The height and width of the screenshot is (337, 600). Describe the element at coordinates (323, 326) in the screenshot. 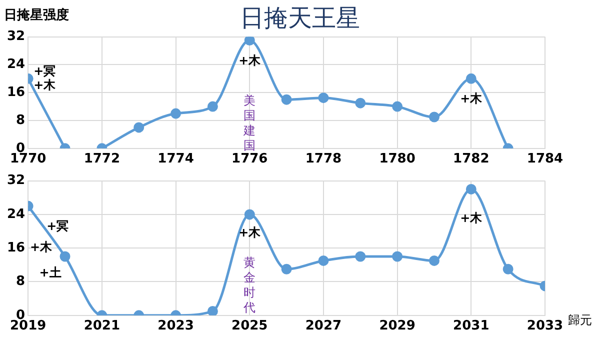

I see `x-tick-label: 2027` at that location.